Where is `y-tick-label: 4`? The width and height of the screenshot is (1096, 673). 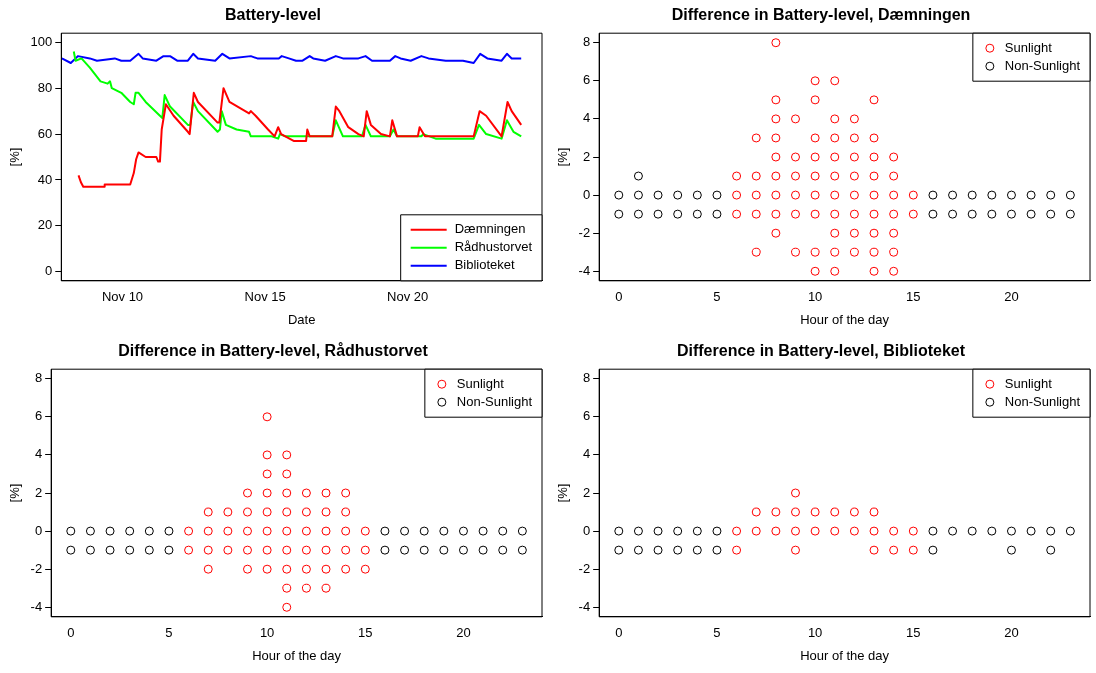 y-tick-label: 4 is located at coordinates (586, 454).